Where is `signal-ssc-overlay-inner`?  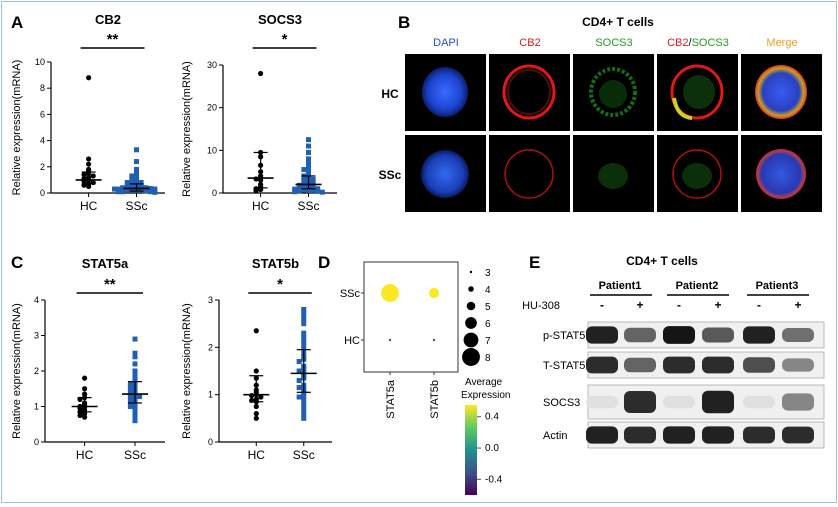
signal-ssc-overlay-inner is located at coordinates (697, 176).